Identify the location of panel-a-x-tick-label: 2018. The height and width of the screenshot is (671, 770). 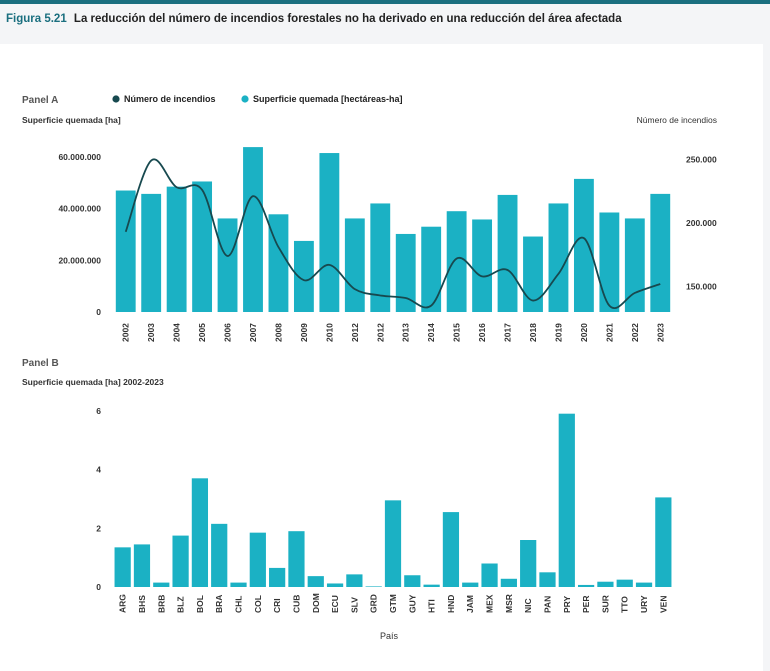
(533, 332).